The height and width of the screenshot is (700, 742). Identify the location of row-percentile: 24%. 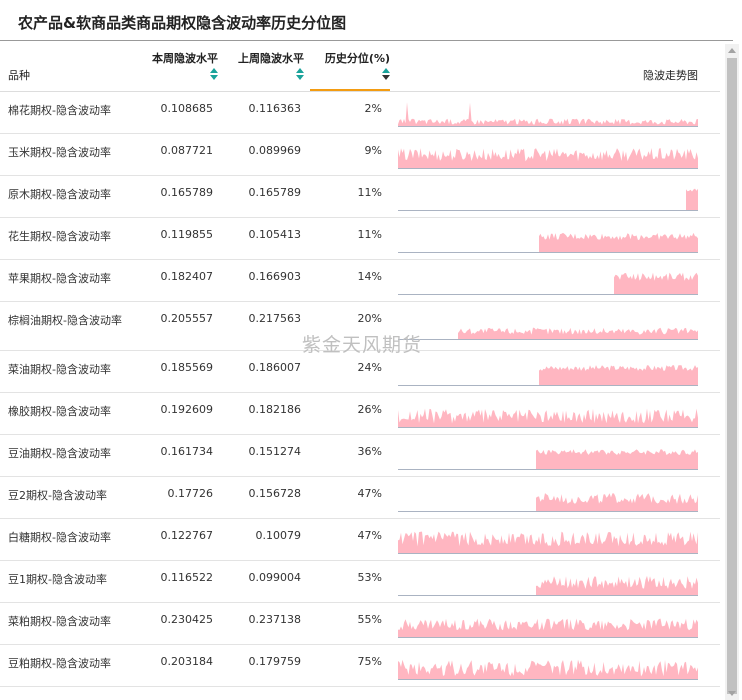
(369, 367).